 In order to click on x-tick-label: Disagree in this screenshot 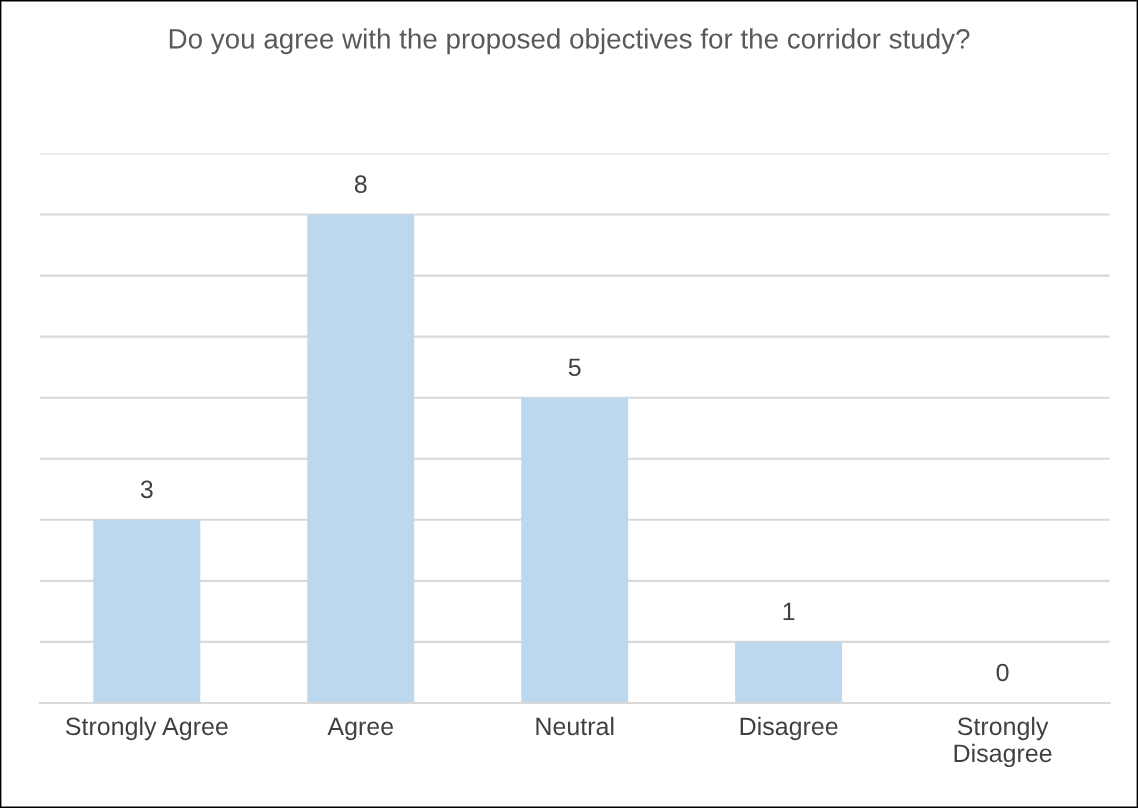, I will do `click(789, 728)`.